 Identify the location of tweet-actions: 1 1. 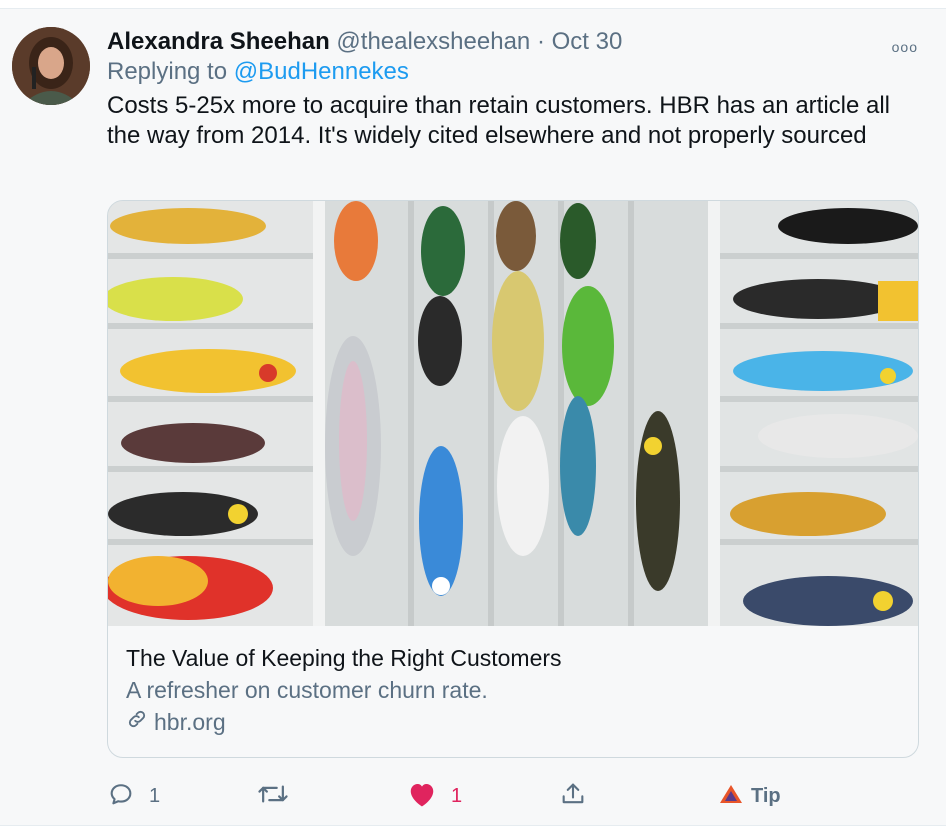
(457, 796).